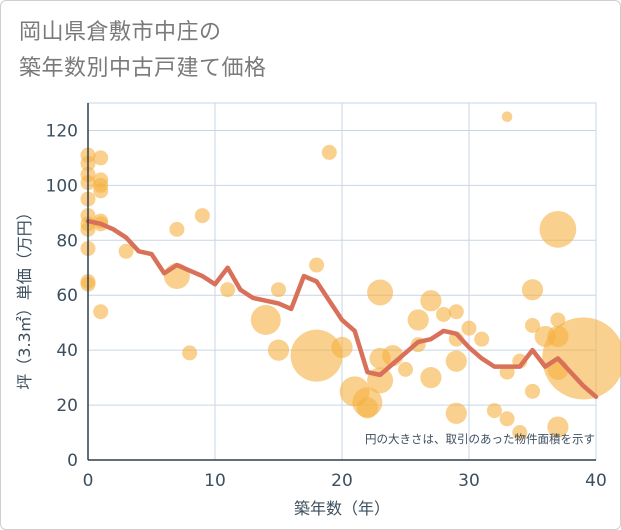 The image size is (621, 530). What do you see at coordinates (62, 186) in the screenshot?
I see `y-tick-label: 100` at bounding box center [62, 186].